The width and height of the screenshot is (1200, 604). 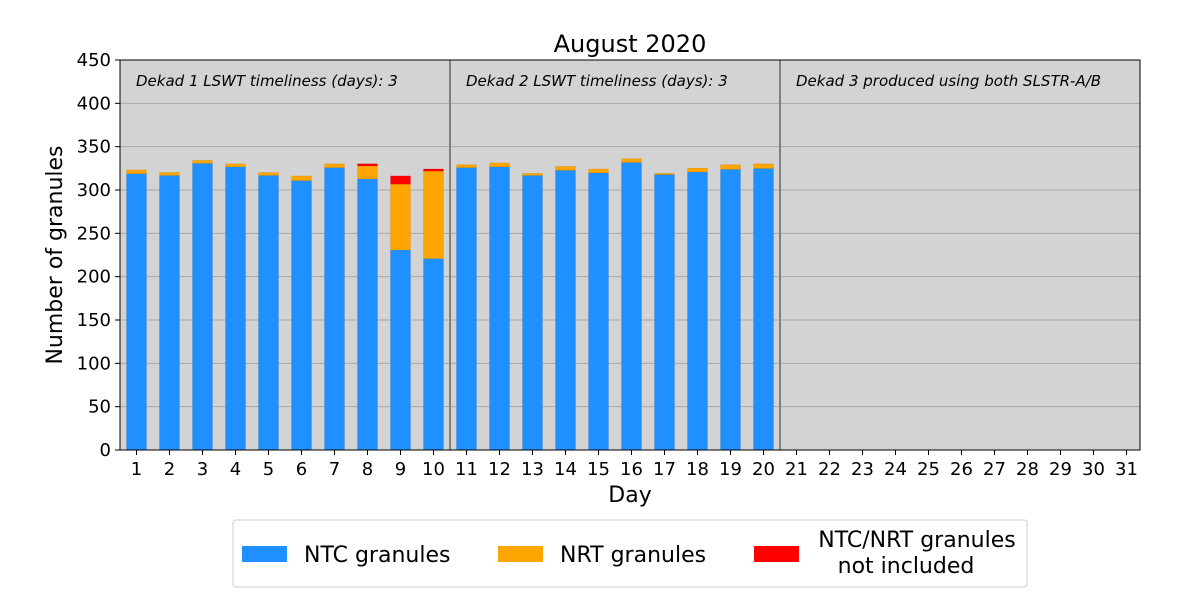 What do you see at coordinates (1093, 469) in the screenshot?
I see `x-tick-label: 30` at bounding box center [1093, 469].